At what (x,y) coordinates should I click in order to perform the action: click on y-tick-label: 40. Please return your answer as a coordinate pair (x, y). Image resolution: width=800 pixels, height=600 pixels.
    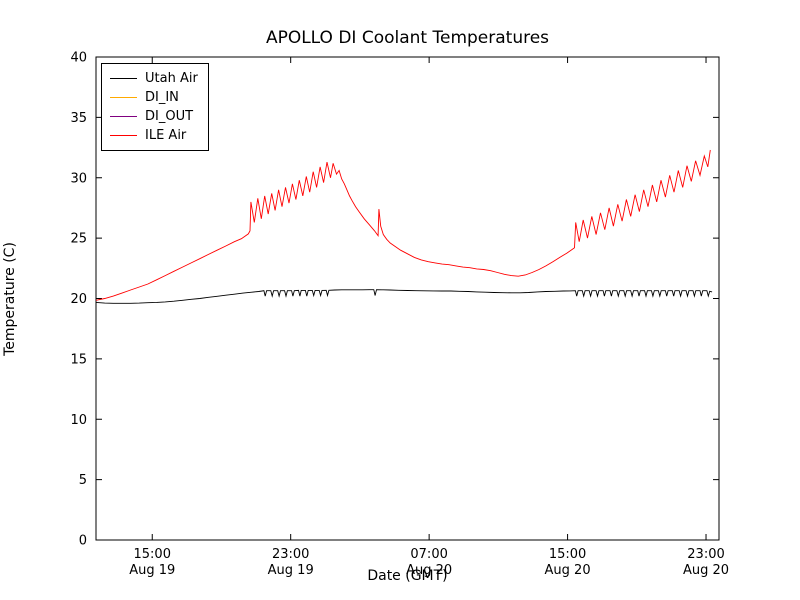
    Looking at the image, I should click on (78, 58).